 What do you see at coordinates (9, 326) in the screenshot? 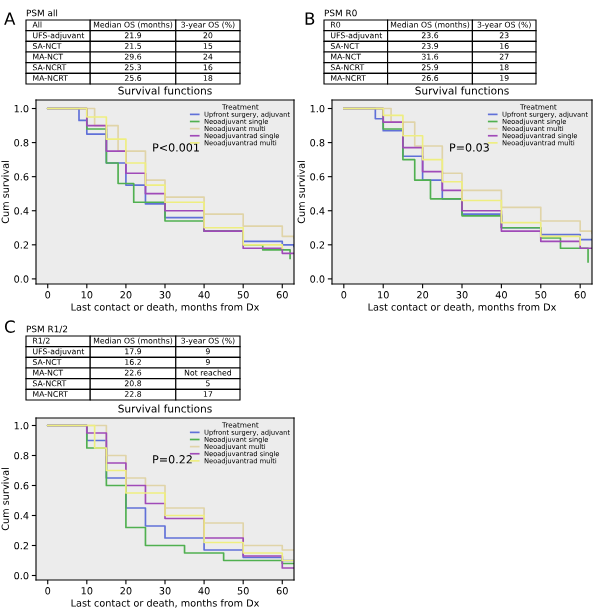
I see `text: C` at bounding box center [9, 326].